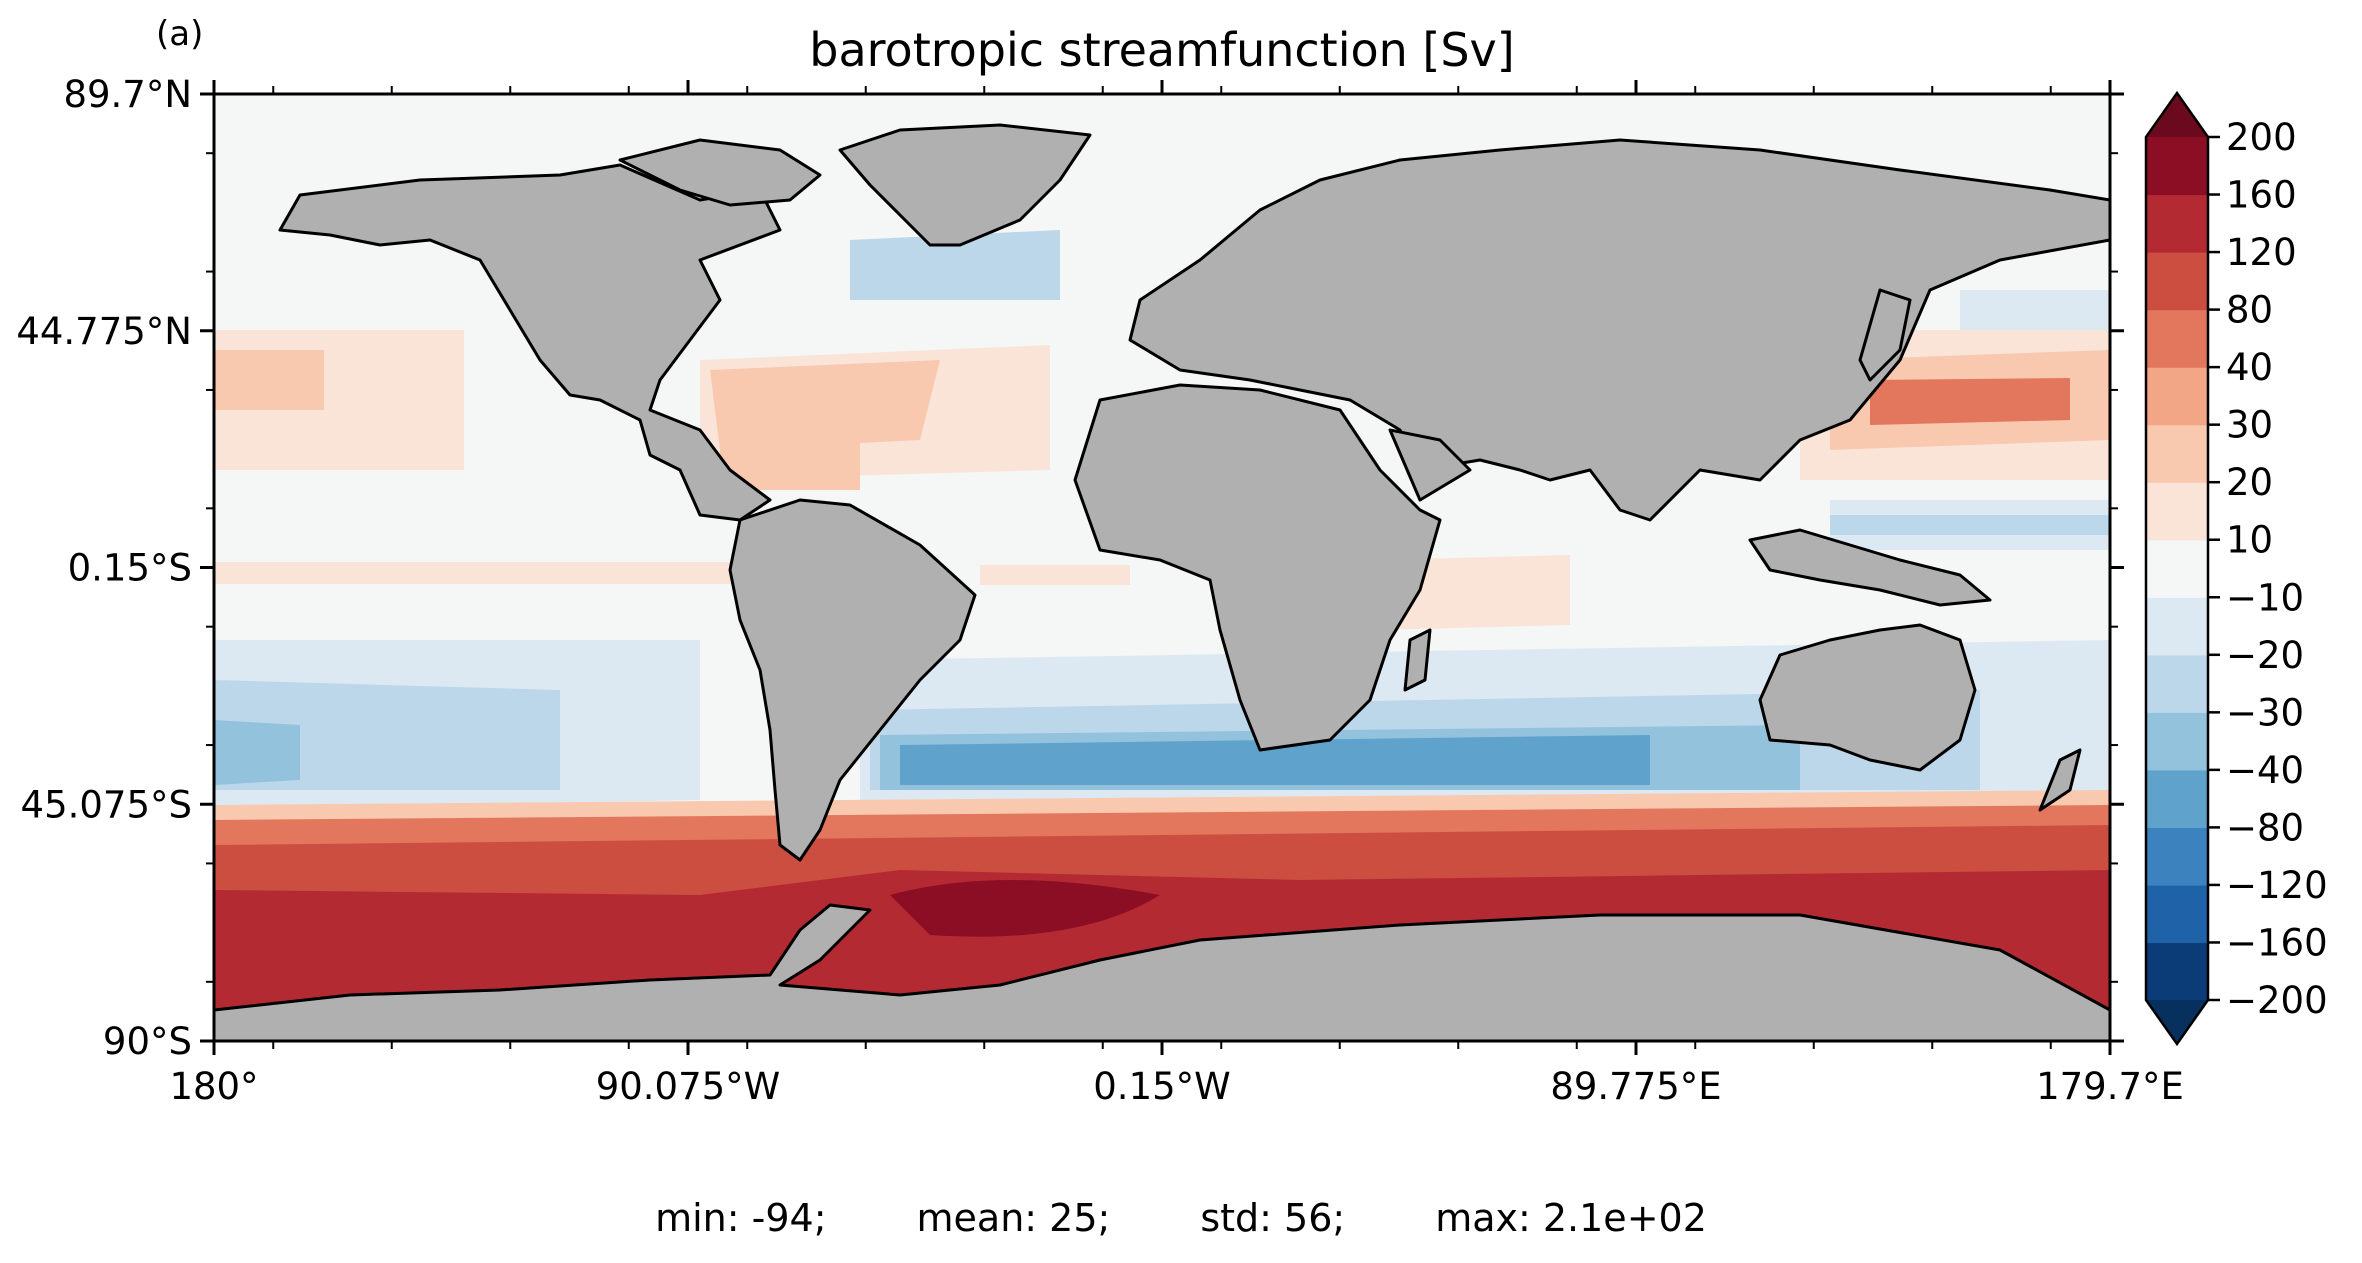  What do you see at coordinates (1275, 760) in the screenshot?
I see `band-south-indian-neg4` at bounding box center [1275, 760].